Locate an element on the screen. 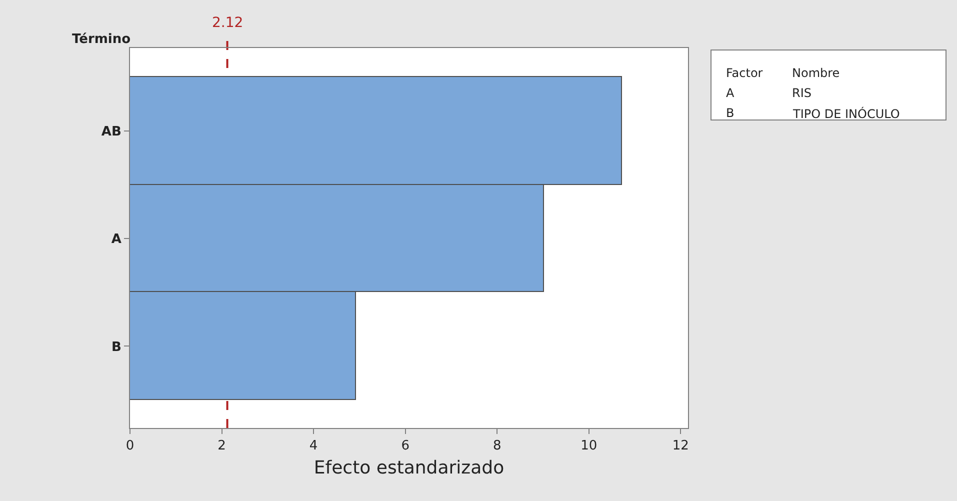 Image resolution: width=957 pixels, height=501 pixels. text: B is located at coordinates (730, 113).